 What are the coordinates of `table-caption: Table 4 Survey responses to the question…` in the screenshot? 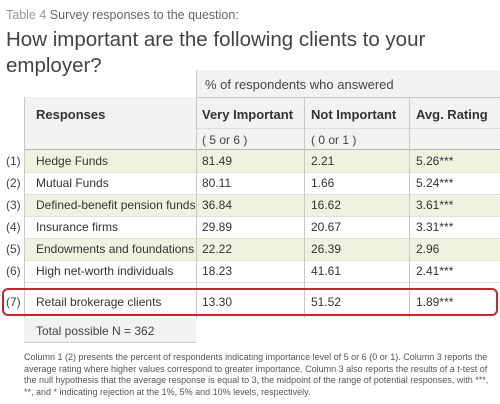 It's located at (122, 15).